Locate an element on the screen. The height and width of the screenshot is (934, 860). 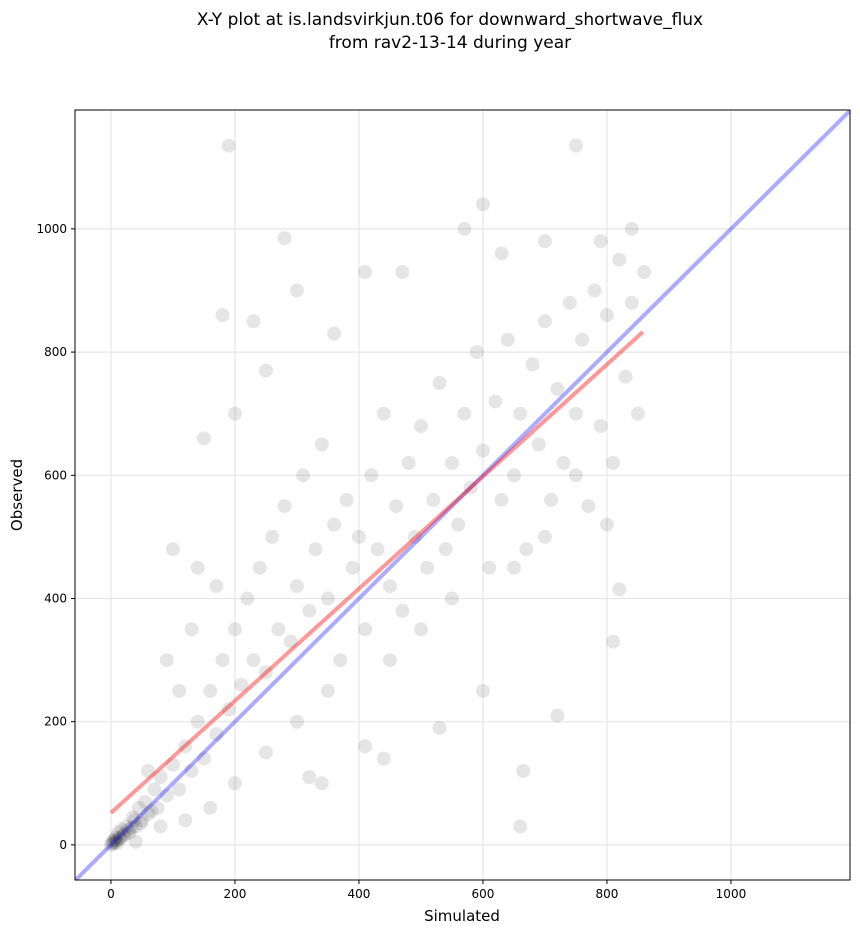
y-tick-label: 400 is located at coordinates (55, 598).